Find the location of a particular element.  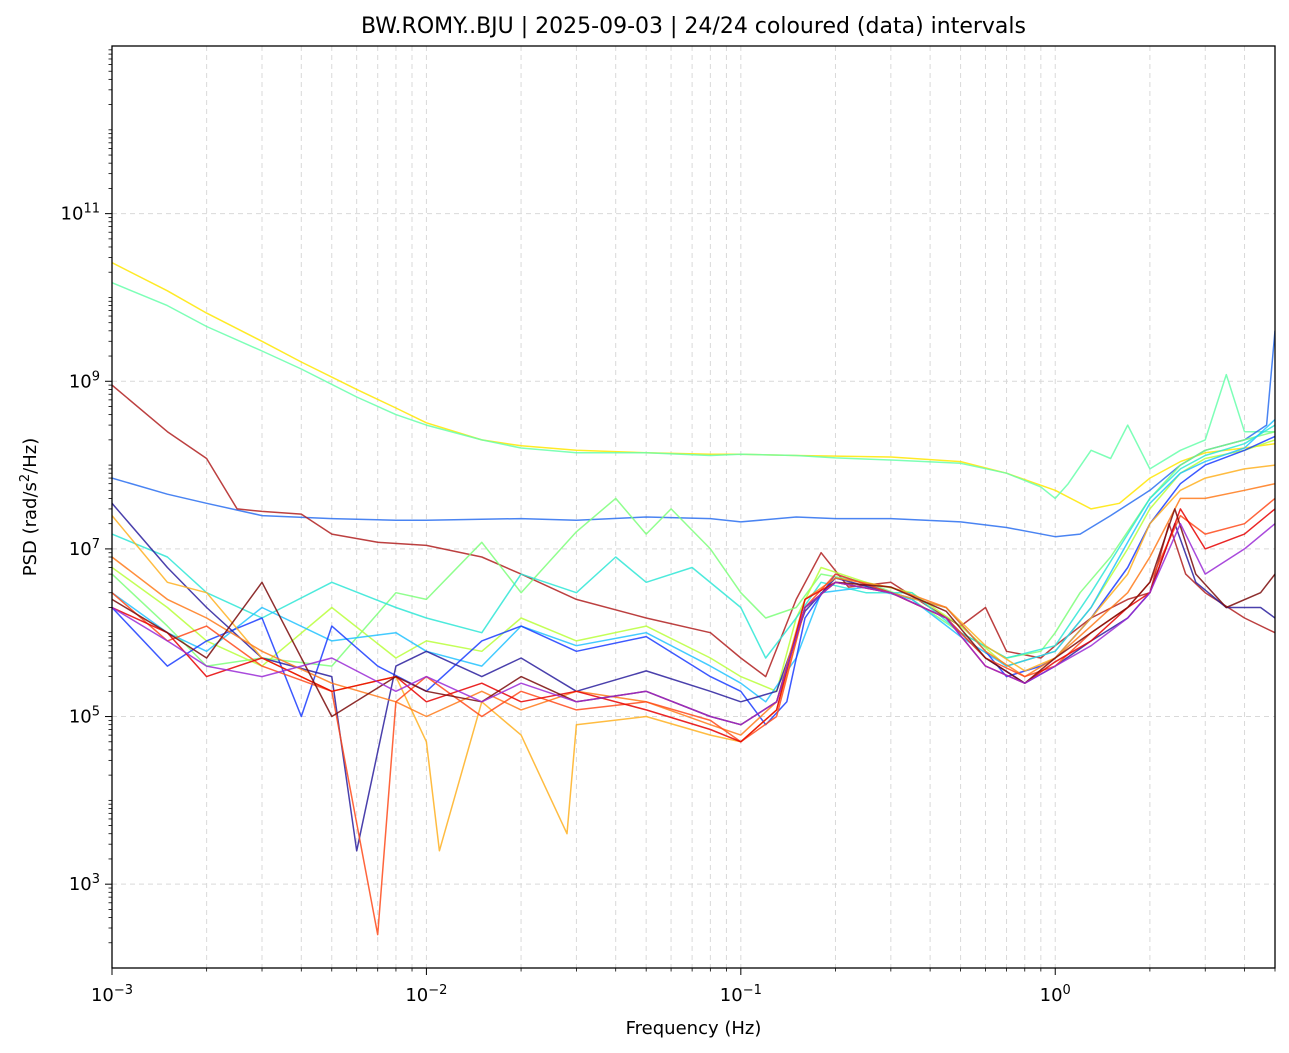

x-tick-label: 10⁰ is located at coordinates (1055, 995).